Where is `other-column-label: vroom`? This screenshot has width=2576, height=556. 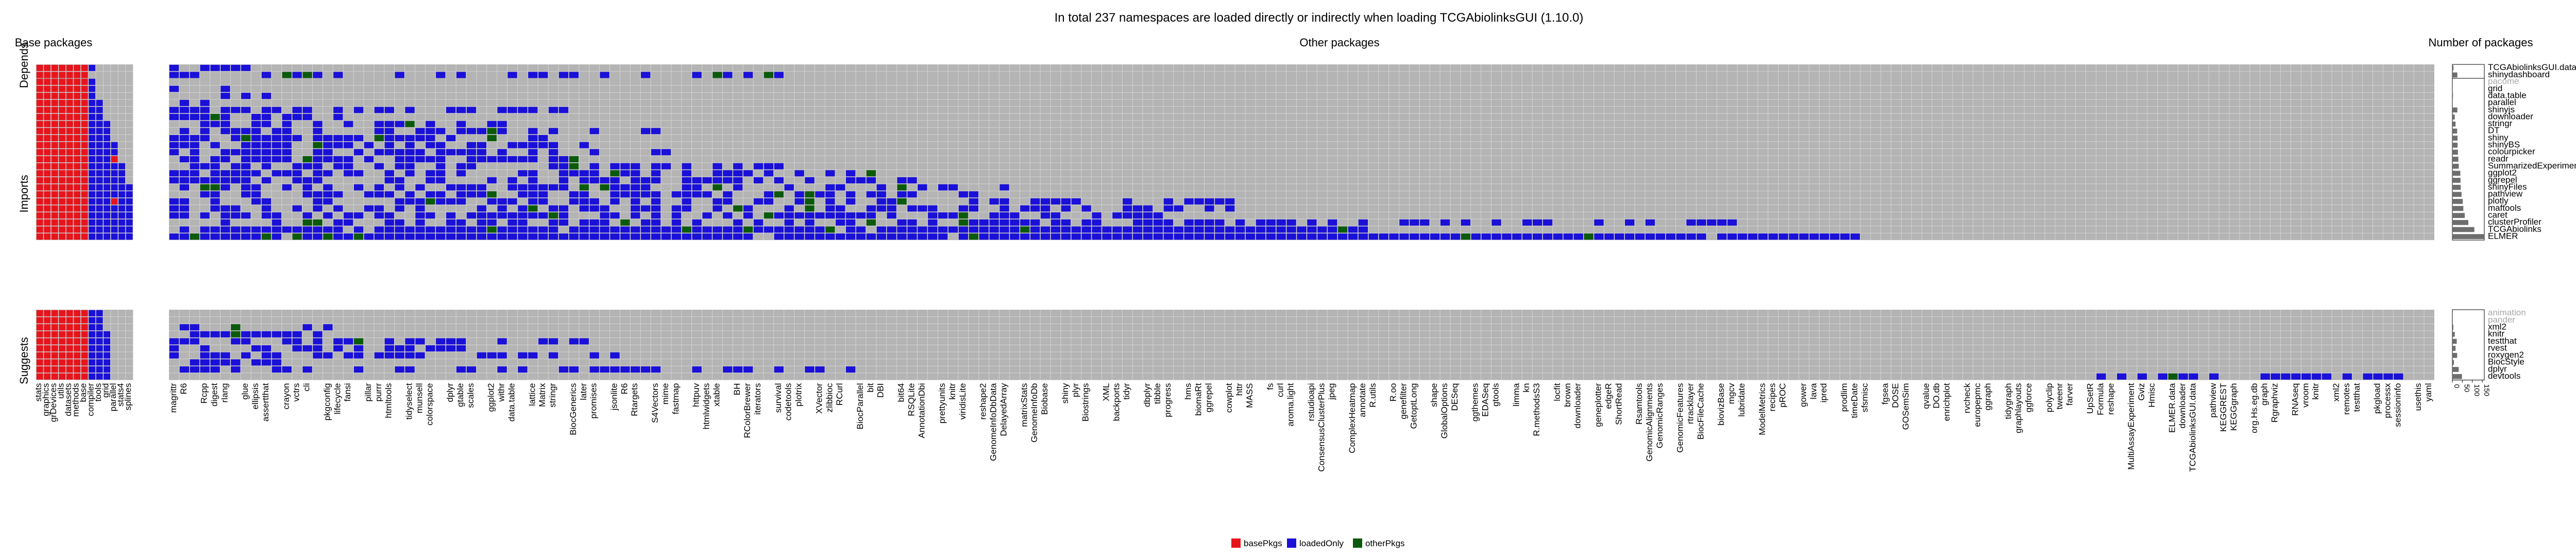
other-column-label: vroom is located at coordinates (2305, 395).